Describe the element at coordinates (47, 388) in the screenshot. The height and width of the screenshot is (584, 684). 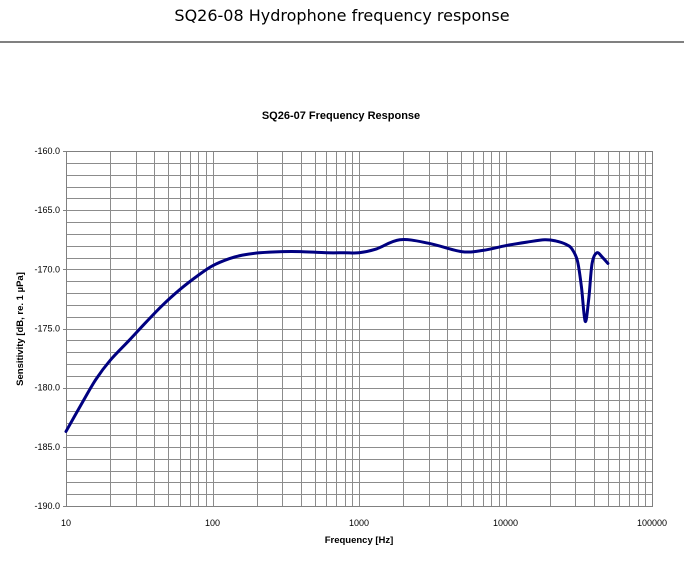
I see `y-tick-label: -180.0` at that location.